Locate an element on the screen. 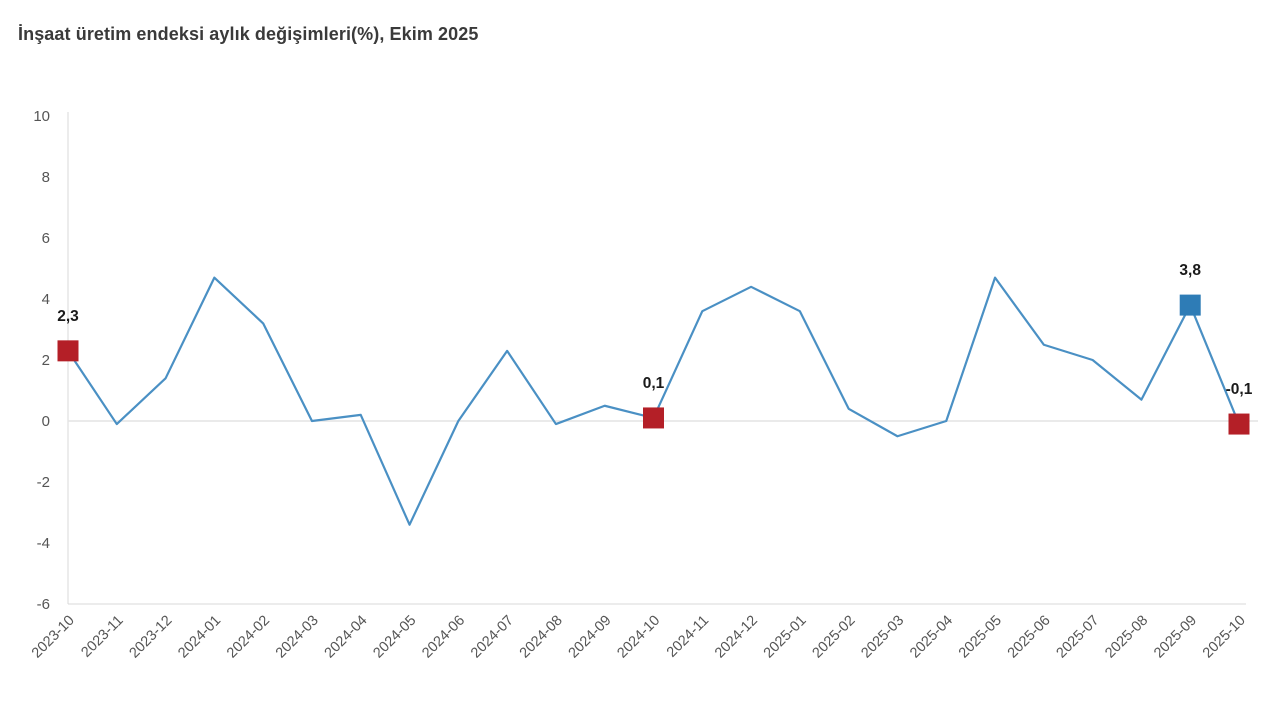 This screenshot has height=720, width=1280. x-tick-label: 2024-01 is located at coordinates (199, 637).